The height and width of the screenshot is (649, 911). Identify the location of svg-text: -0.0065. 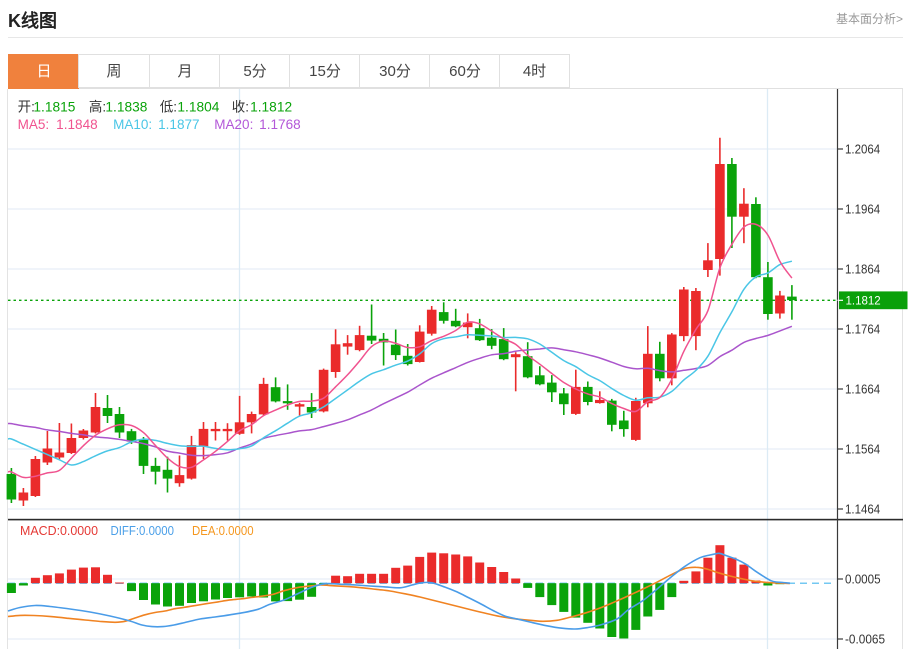
(865, 639).